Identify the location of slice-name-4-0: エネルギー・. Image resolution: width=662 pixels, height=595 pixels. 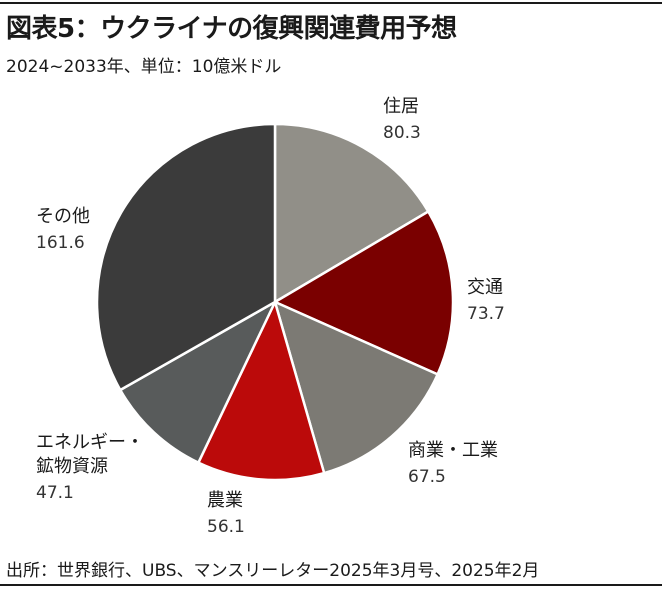
(90, 442).